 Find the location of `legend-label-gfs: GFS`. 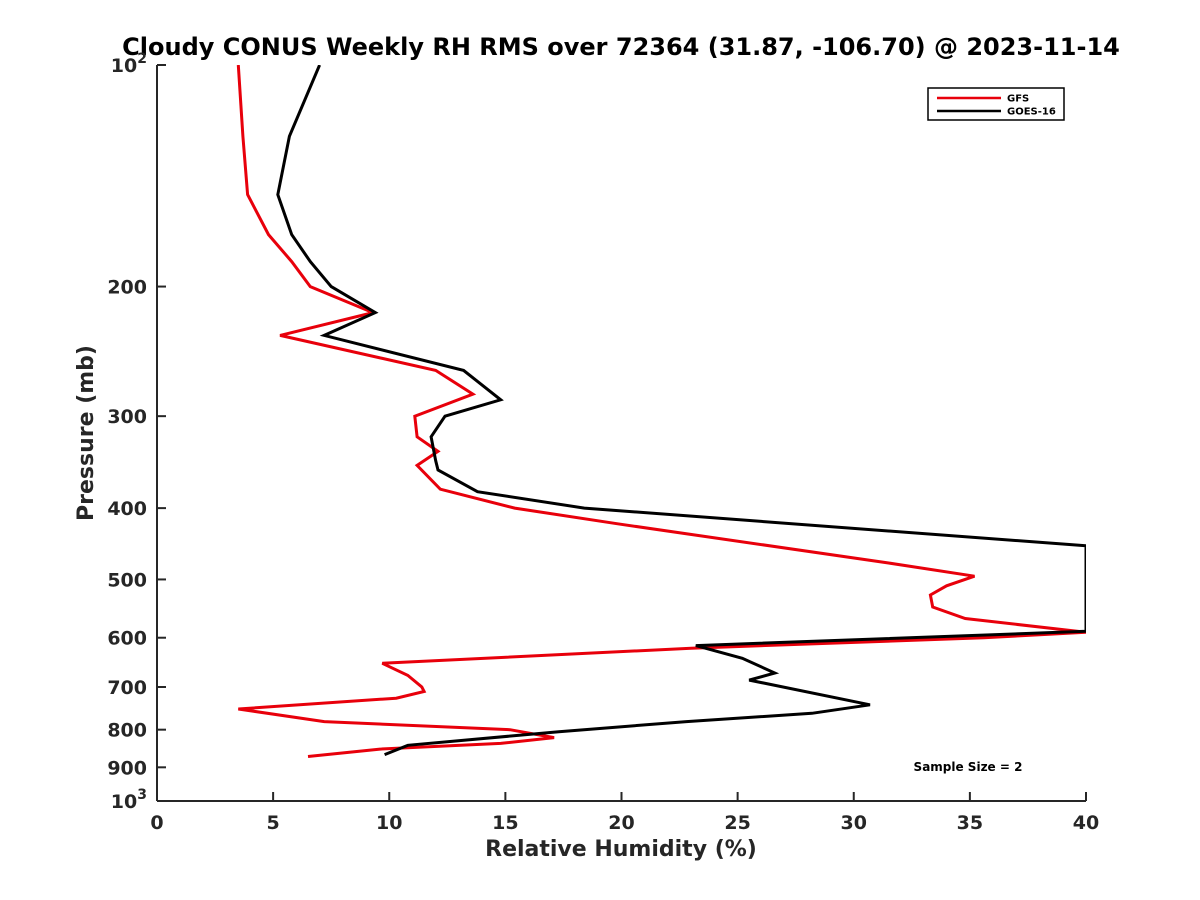

legend-label-gfs: GFS is located at coordinates (1018, 99).